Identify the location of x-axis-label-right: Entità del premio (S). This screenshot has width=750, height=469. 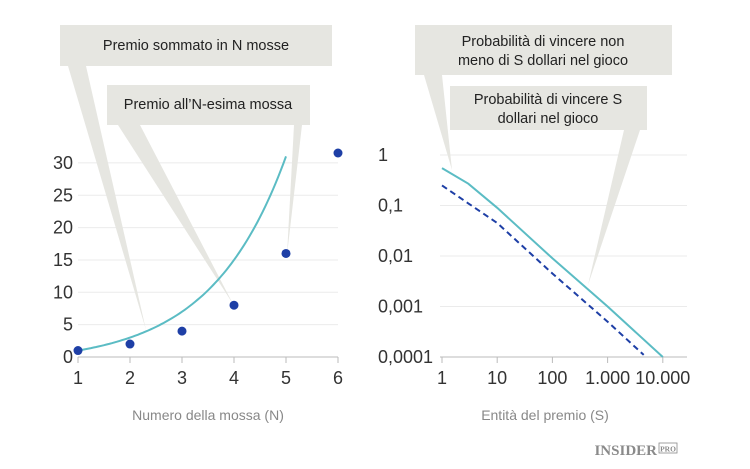
(545, 415).